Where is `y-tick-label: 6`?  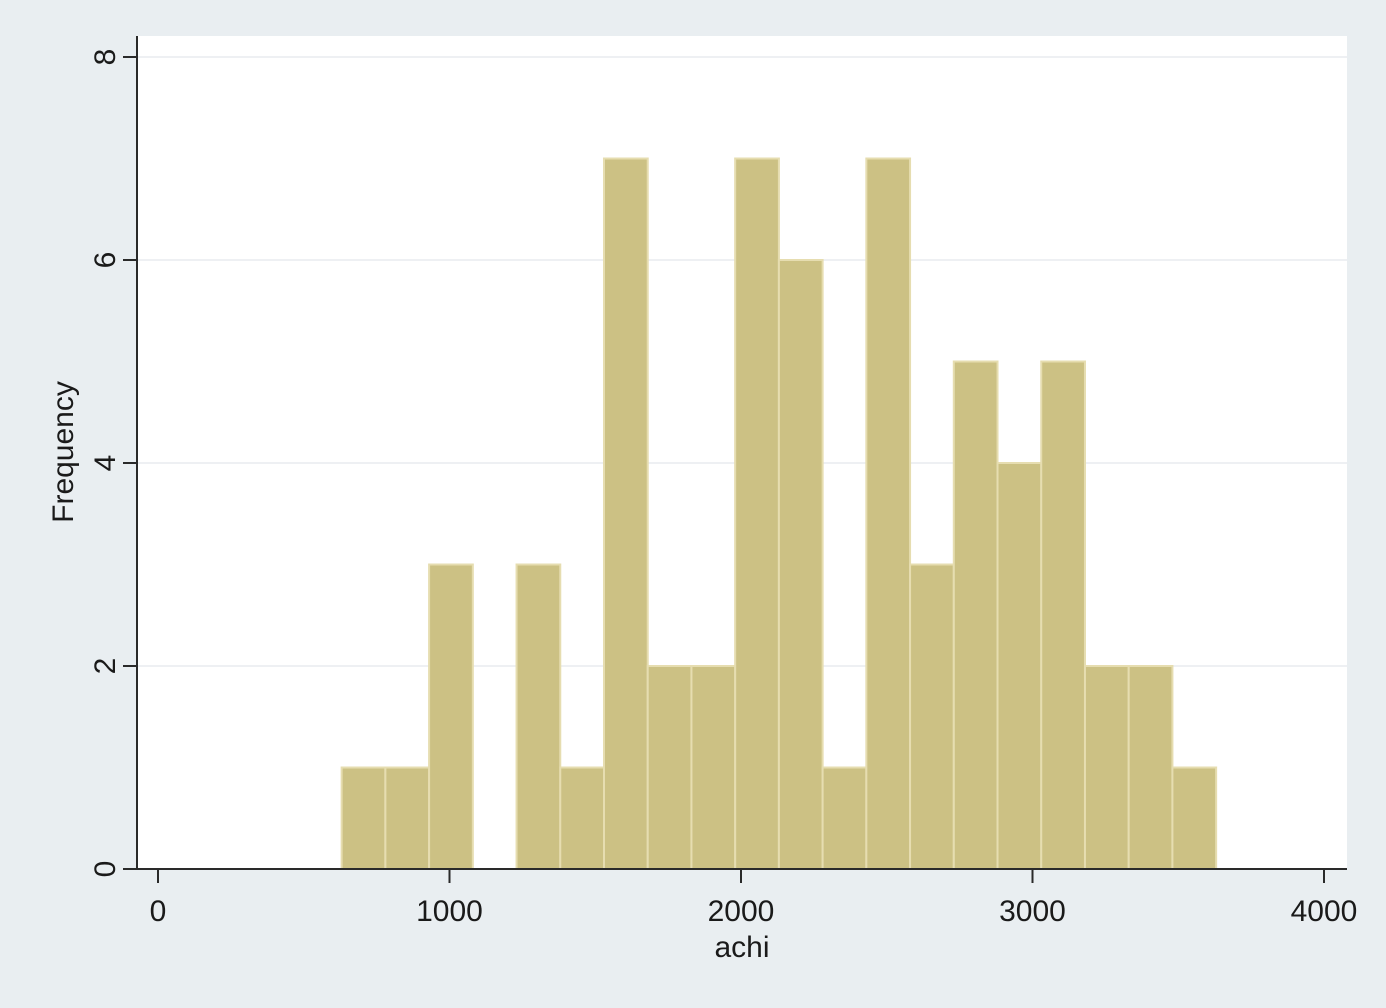
y-tick-label: 6 is located at coordinates (105, 260).